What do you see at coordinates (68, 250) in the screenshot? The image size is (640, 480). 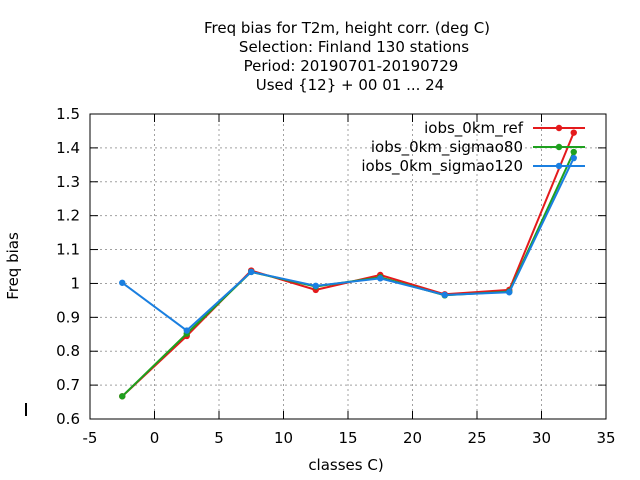 I see `y-tick-label: 1.1` at bounding box center [68, 250].